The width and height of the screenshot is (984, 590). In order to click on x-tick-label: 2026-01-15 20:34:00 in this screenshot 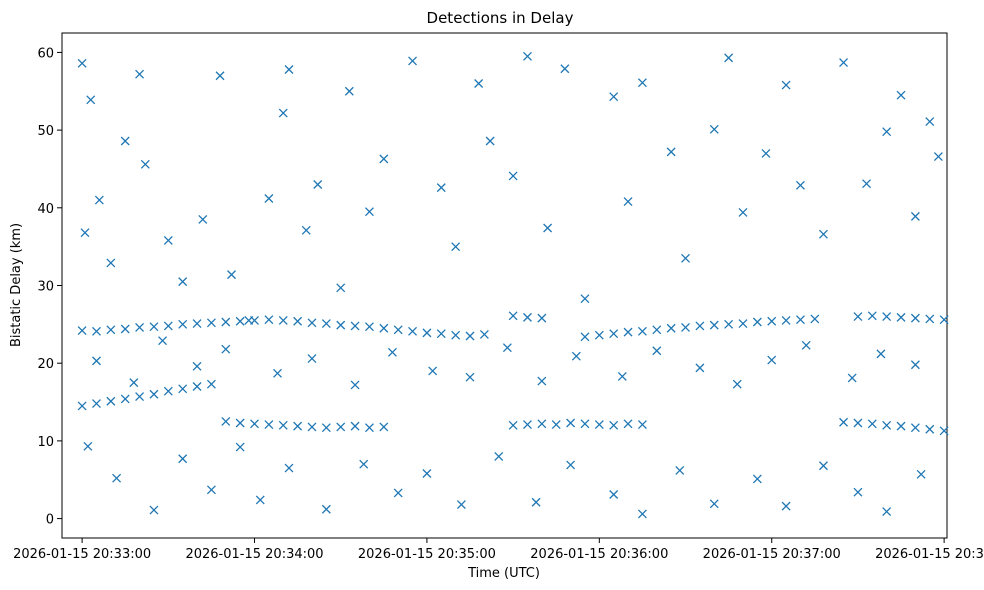, I will do `click(254, 554)`.